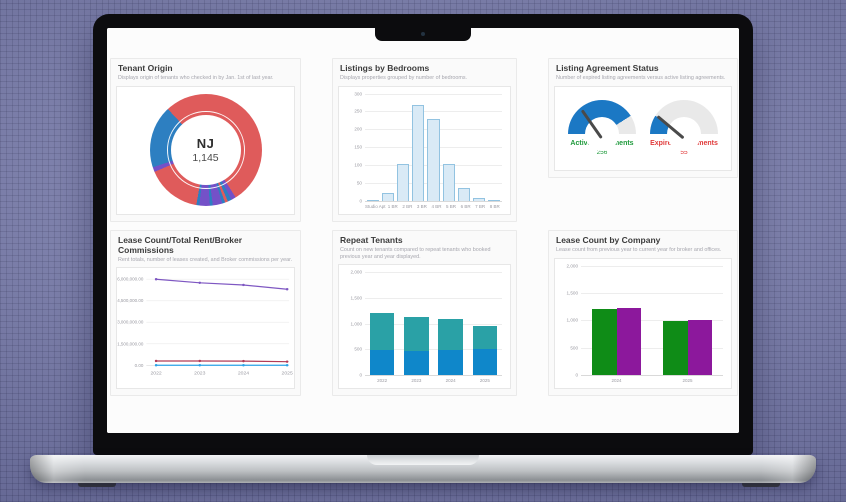 This screenshot has height=502, width=846. What do you see at coordinates (358, 111) in the screenshot?
I see `y-axis-tick: 250` at bounding box center [358, 111].